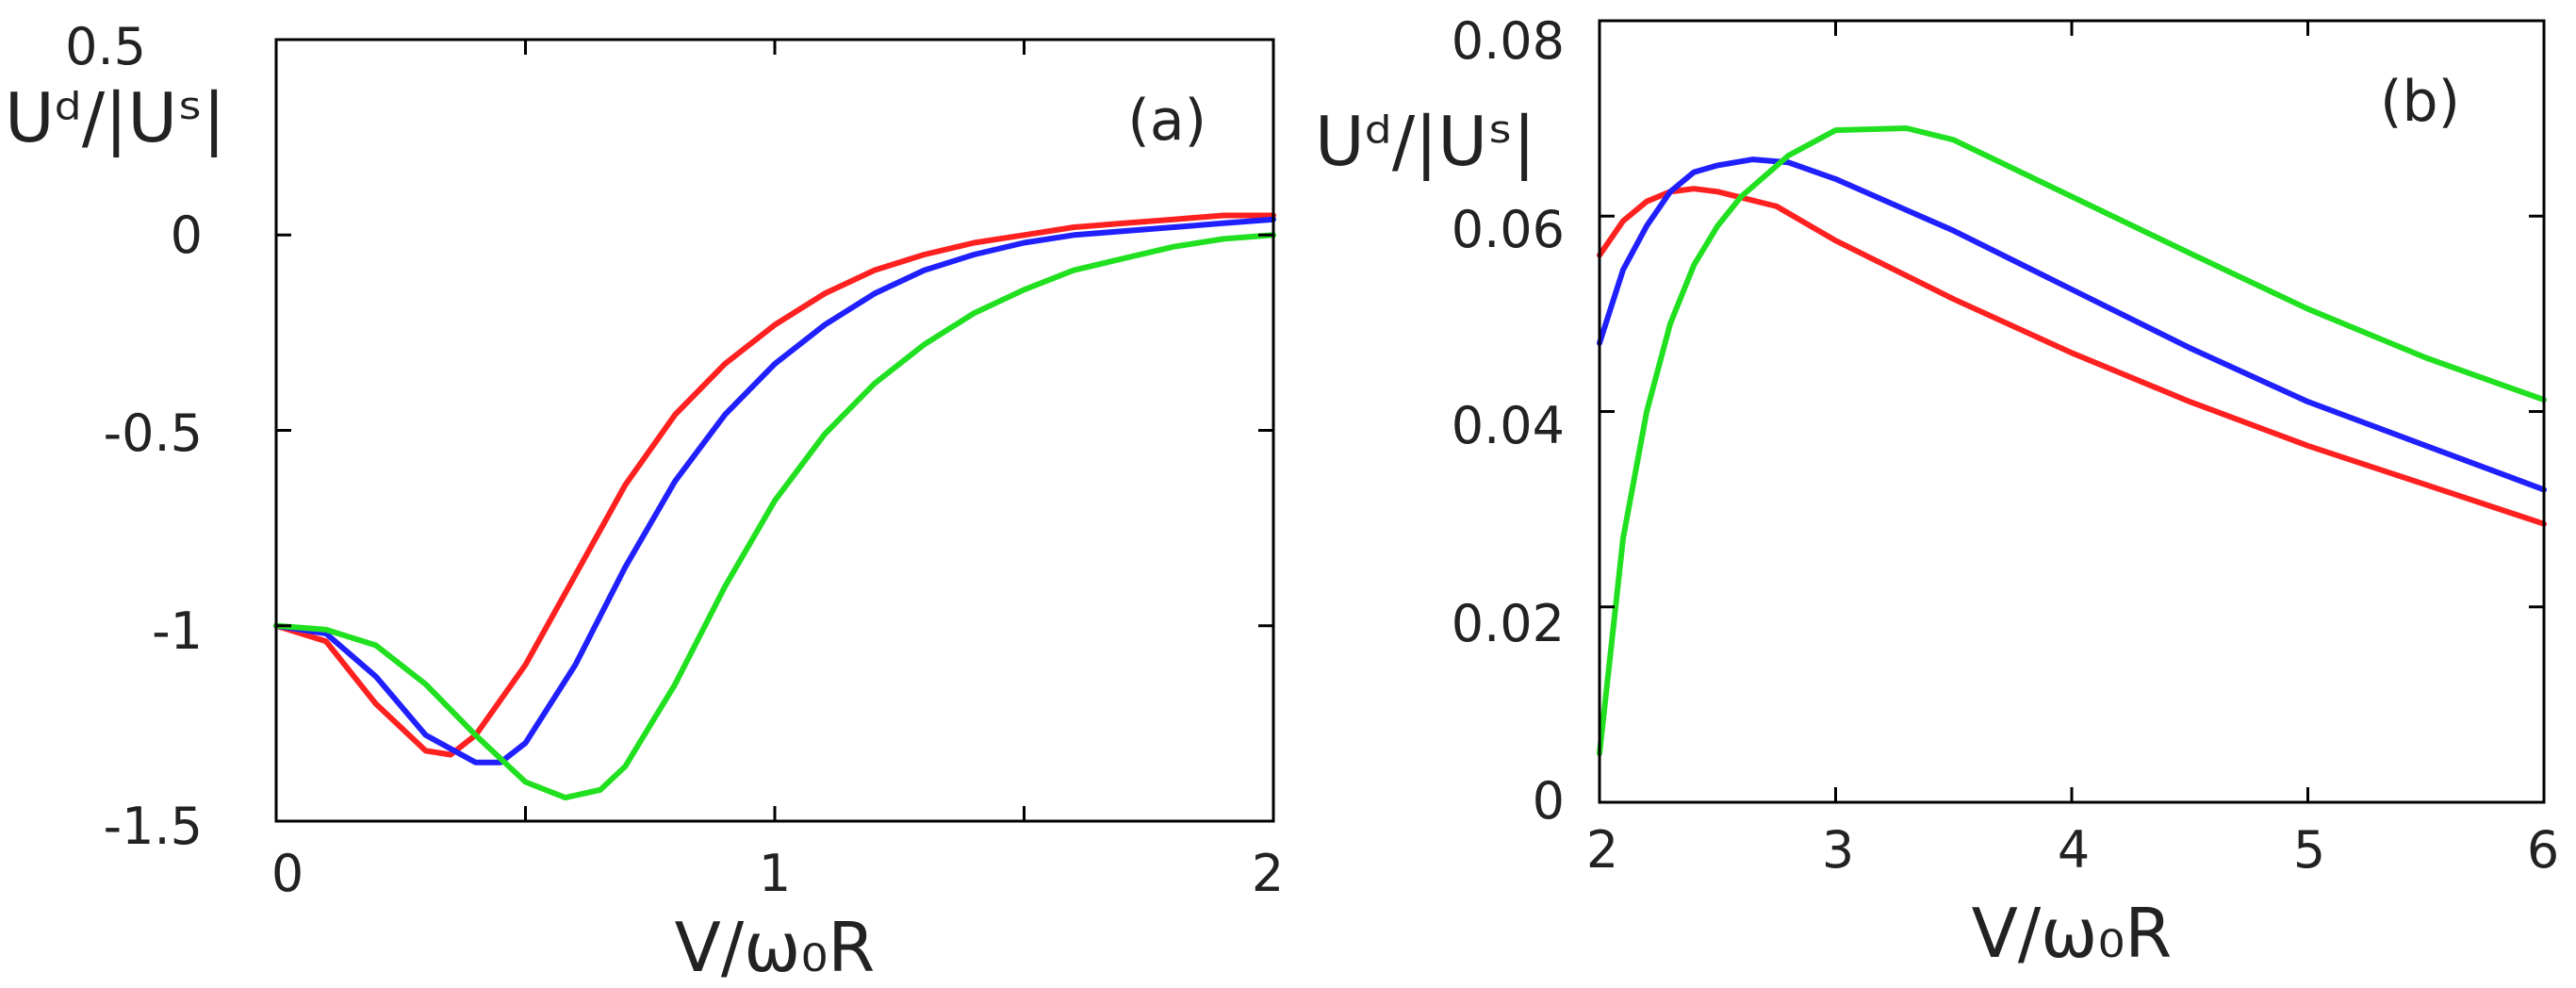  I want to click on panel-b-xtick-label: 6, so click(2543, 850).